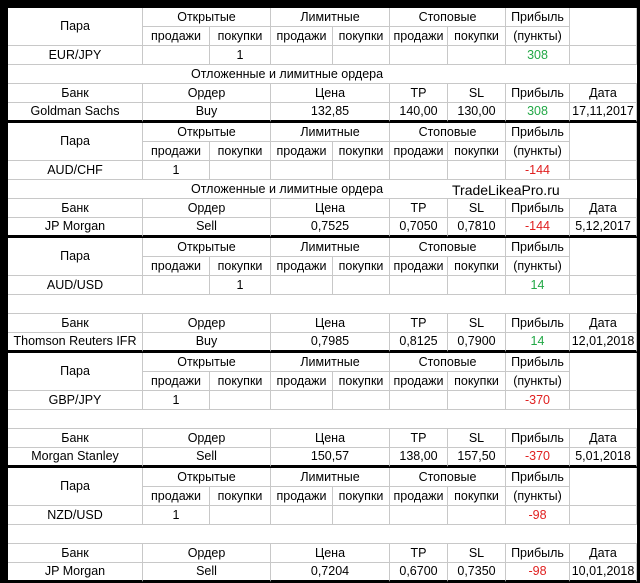 Image resolution: width=640 pixels, height=583 pixels. Describe the element at coordinates (240, 170) in the screenshot. I see `open-buy-value` at that location.